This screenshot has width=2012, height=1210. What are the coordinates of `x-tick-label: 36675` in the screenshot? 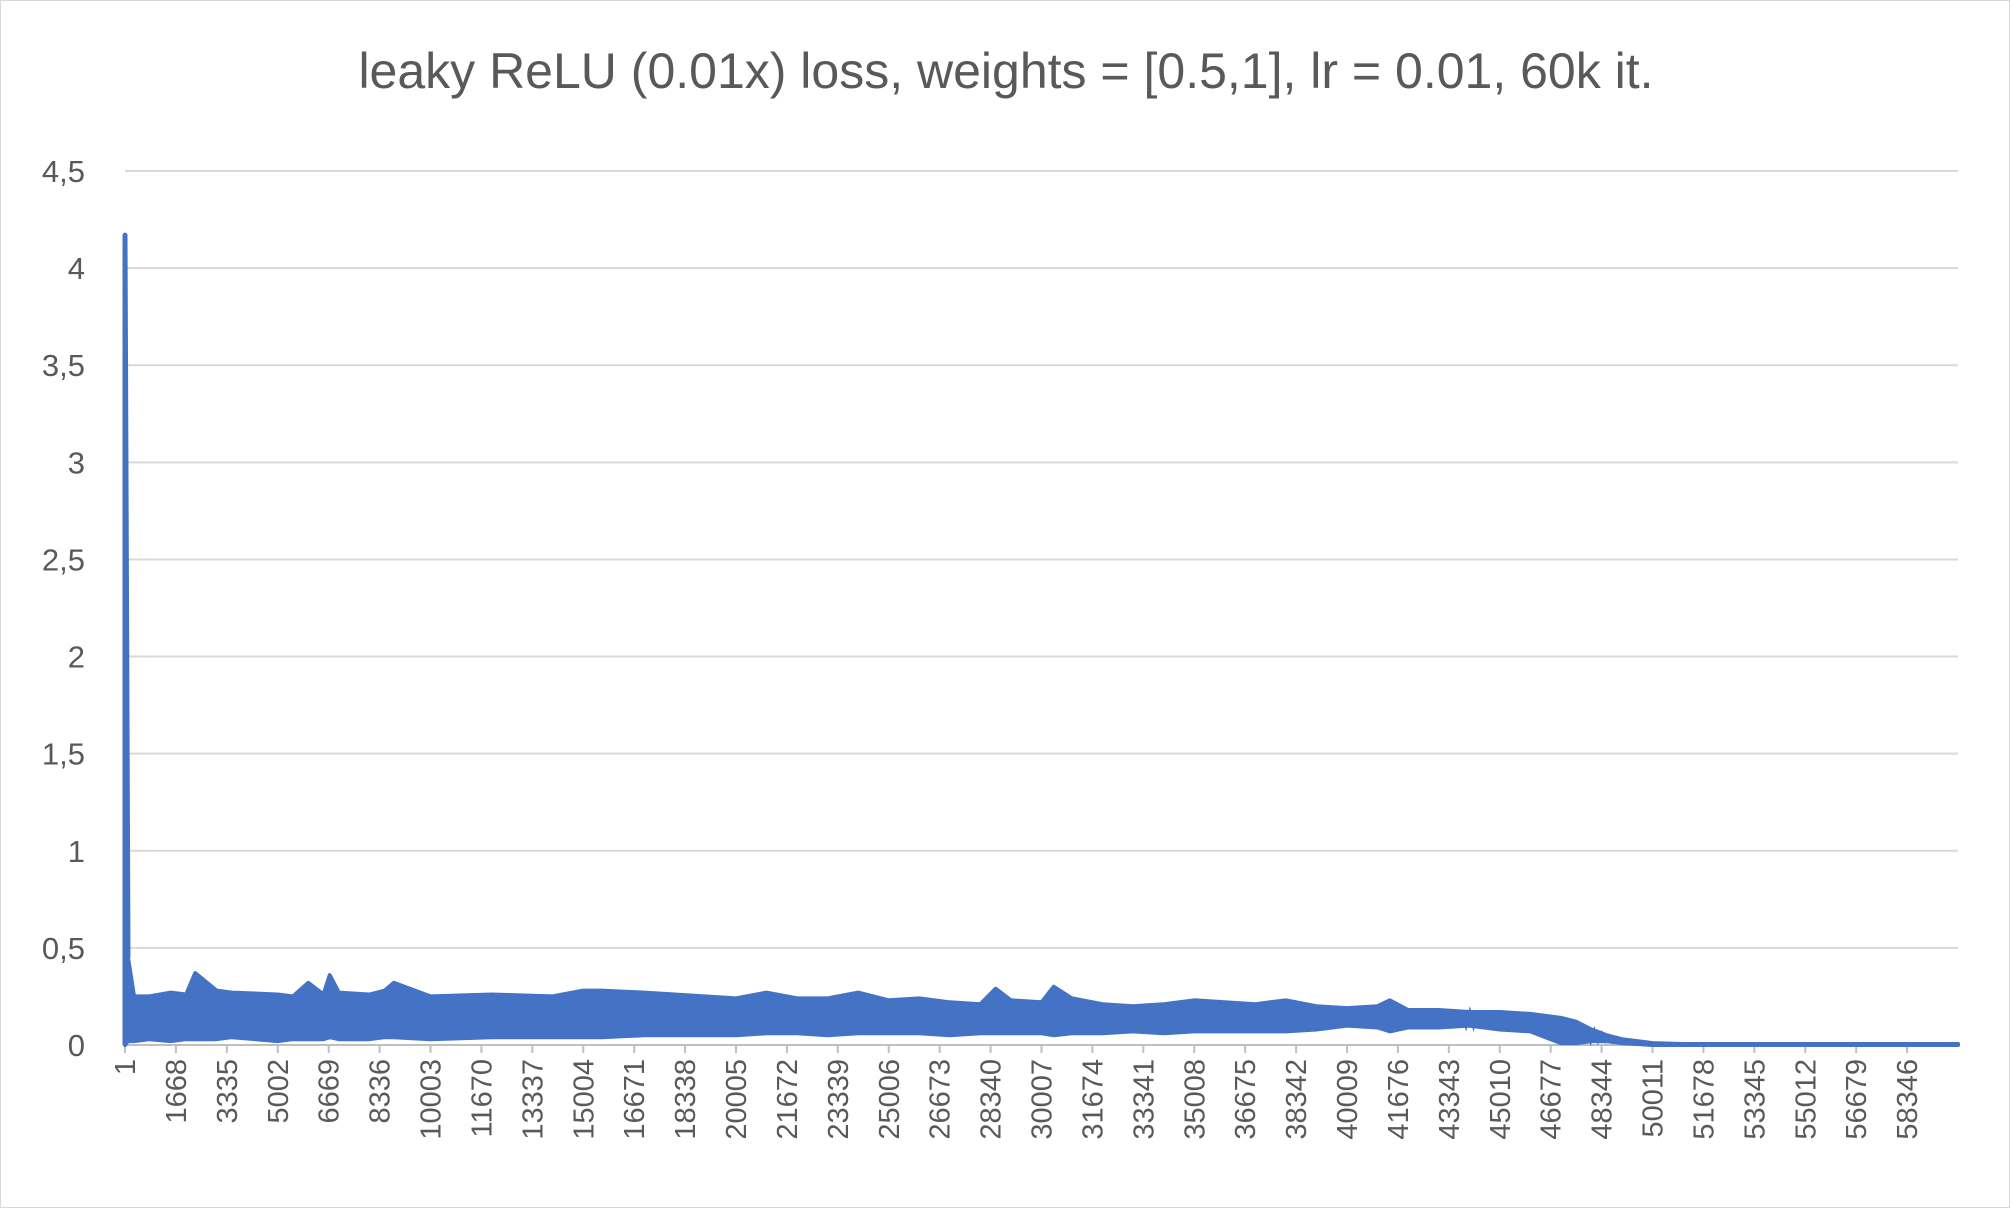 It's located at (1246, 1099).